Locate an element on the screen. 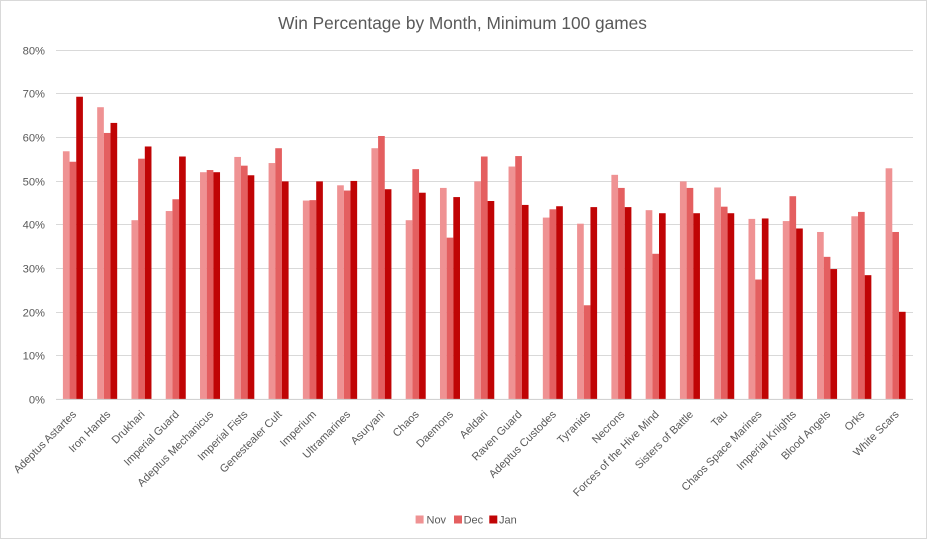  svg-text: 80% is located at coordinates (34, 52).